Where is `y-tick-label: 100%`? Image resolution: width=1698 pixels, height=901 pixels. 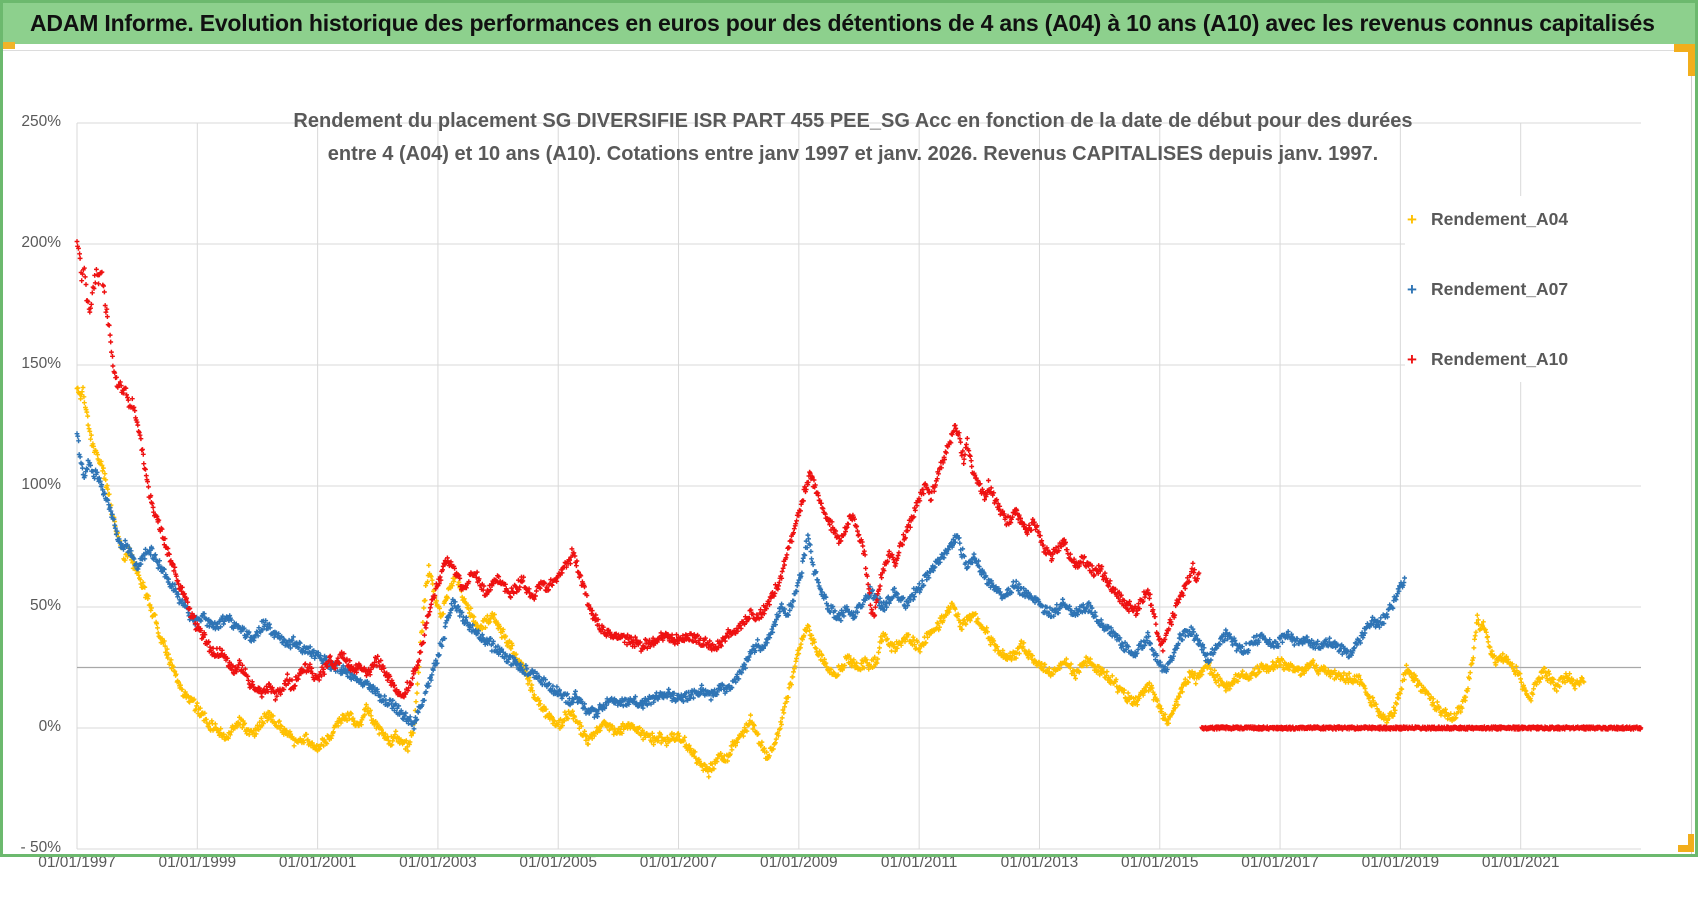 y-tick-label: 100% is located at coordinates (41, 484).